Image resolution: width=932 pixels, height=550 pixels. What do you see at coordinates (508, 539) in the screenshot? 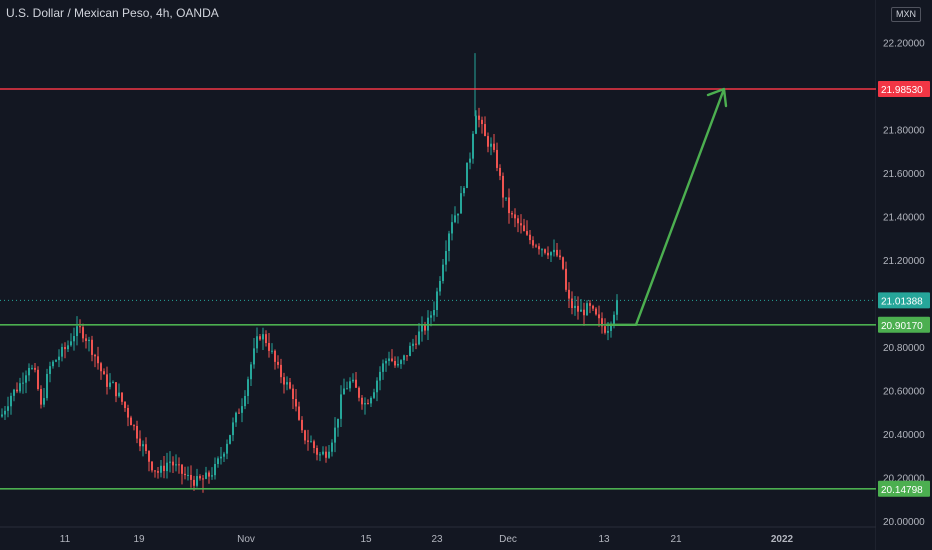
I see `time-tick-label: Dec` at bounding box center [508, 539].